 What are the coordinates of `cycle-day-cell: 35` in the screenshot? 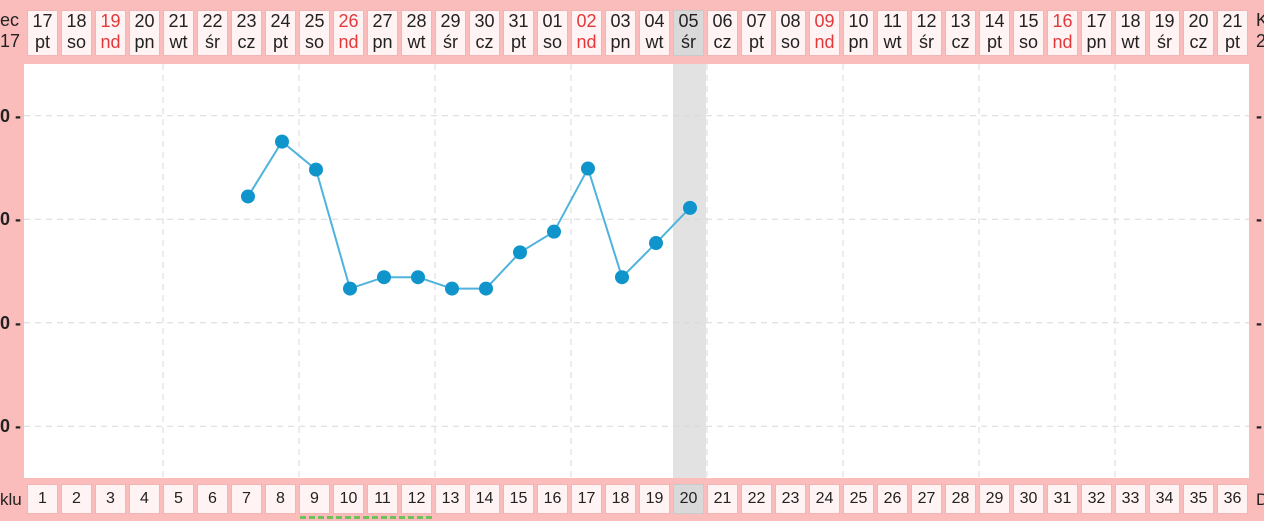 It's located at (1198, 499).